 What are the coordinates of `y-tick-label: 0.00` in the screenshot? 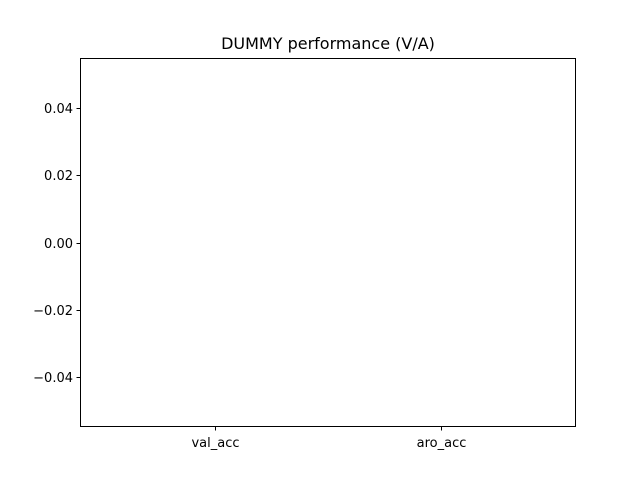 It's located at (58, 244).